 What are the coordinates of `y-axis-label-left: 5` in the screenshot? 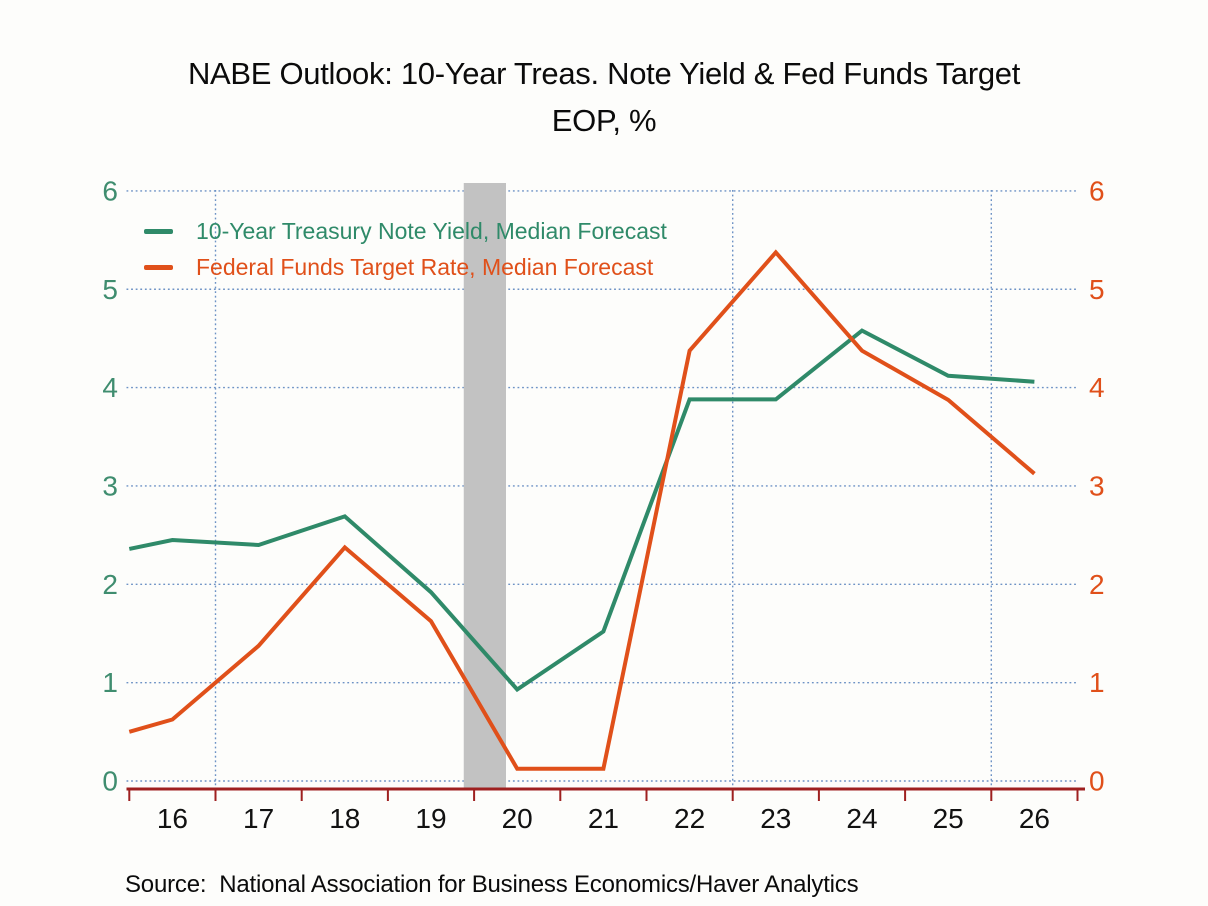 It's located at (110, 289).